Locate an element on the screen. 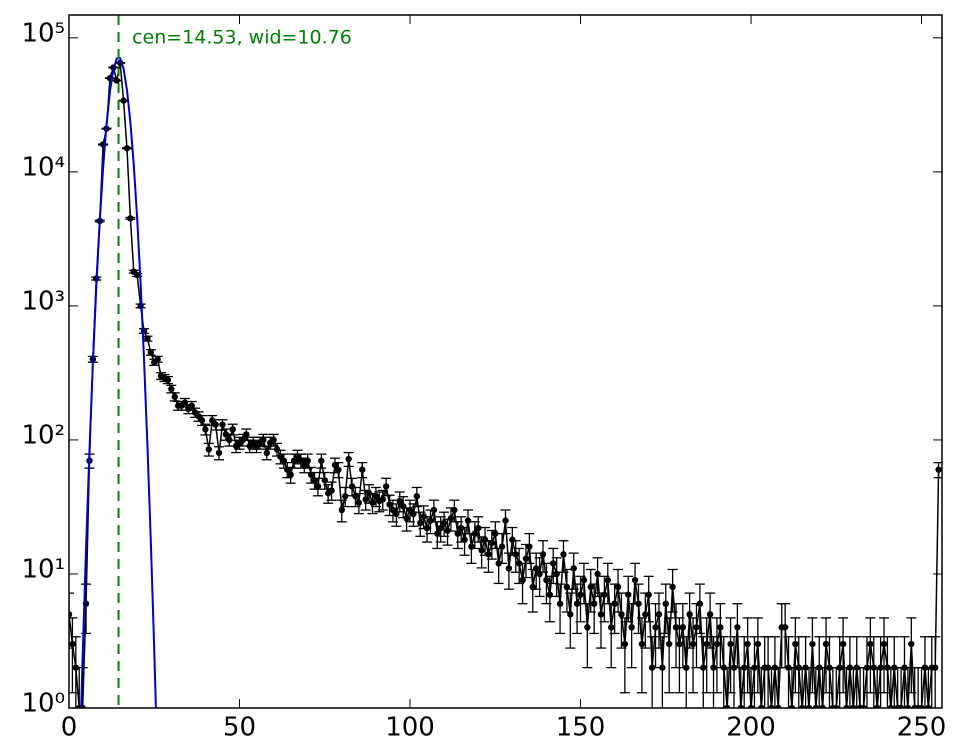 This screenshot has width=965, height=756. x-tick-label: 150 is located at coordinates (581, 728).